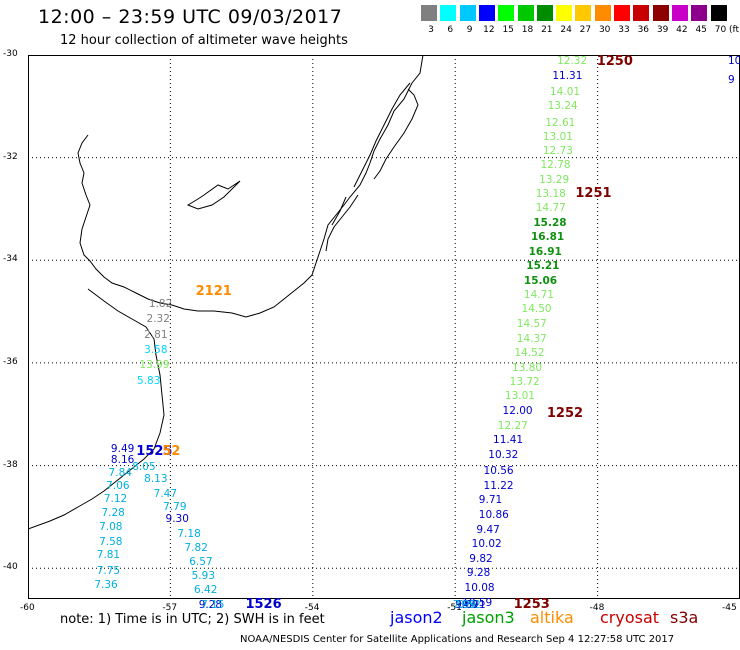 This screenshot has width=740, height=650. I want to click on rev-number-label: 1525, so click(154, 452).